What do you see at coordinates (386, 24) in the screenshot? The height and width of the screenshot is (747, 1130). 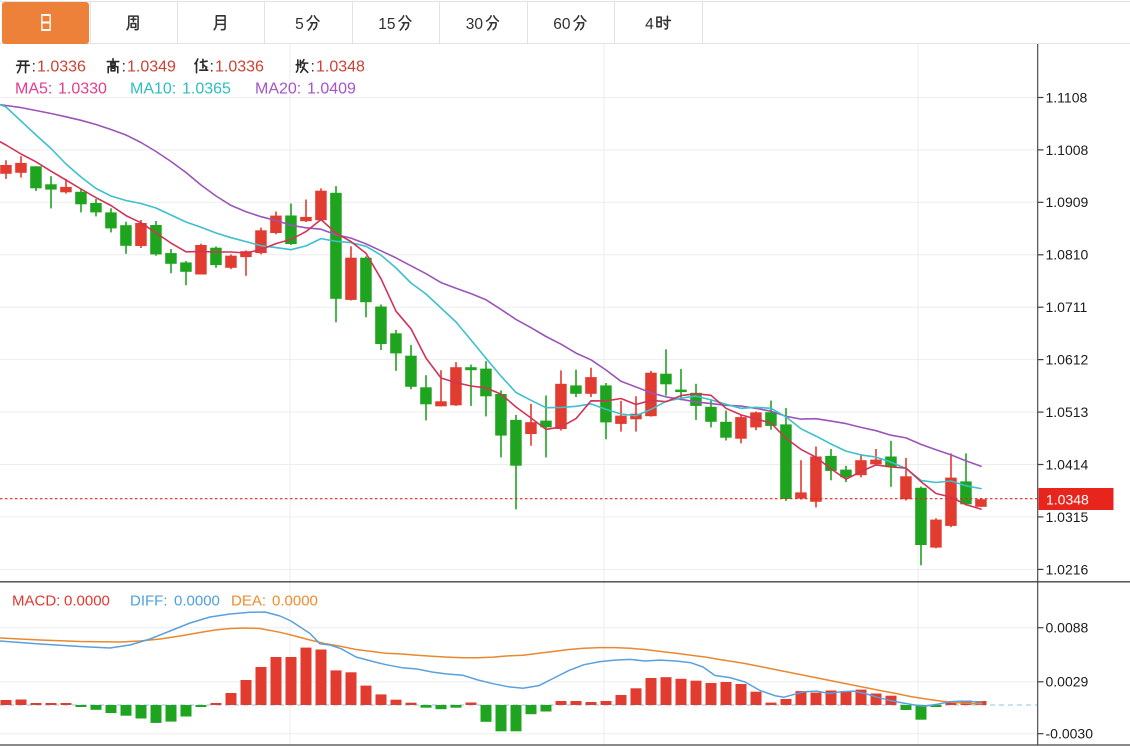 I see `svg-text: 15` at bounding box center [386, 24].